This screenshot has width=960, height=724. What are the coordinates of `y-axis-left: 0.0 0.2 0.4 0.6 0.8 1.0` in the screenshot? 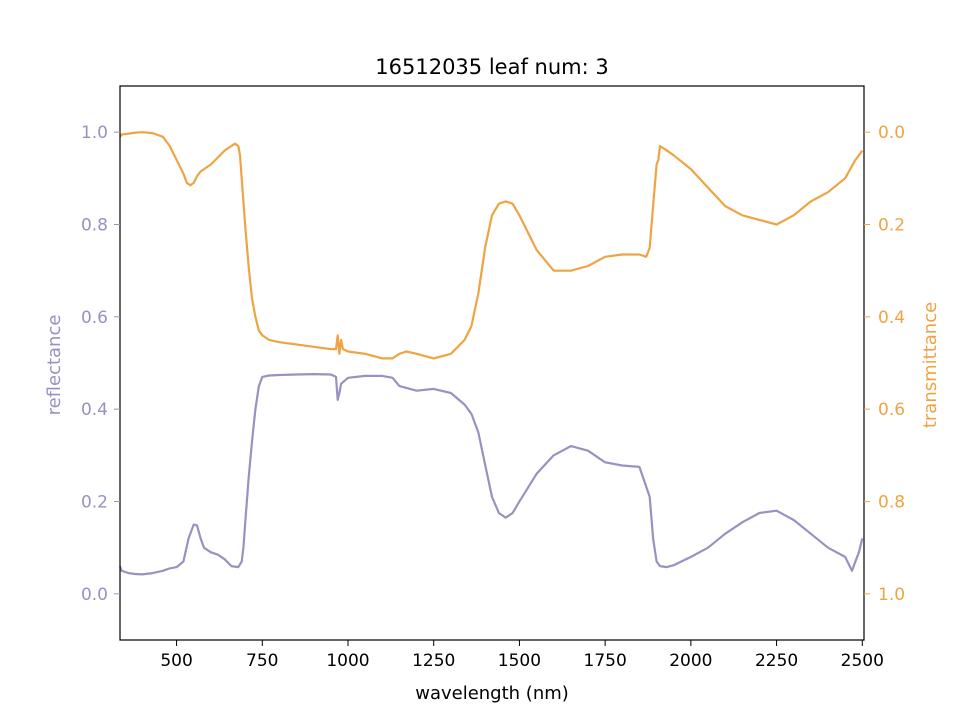 It's located at (100, 364).